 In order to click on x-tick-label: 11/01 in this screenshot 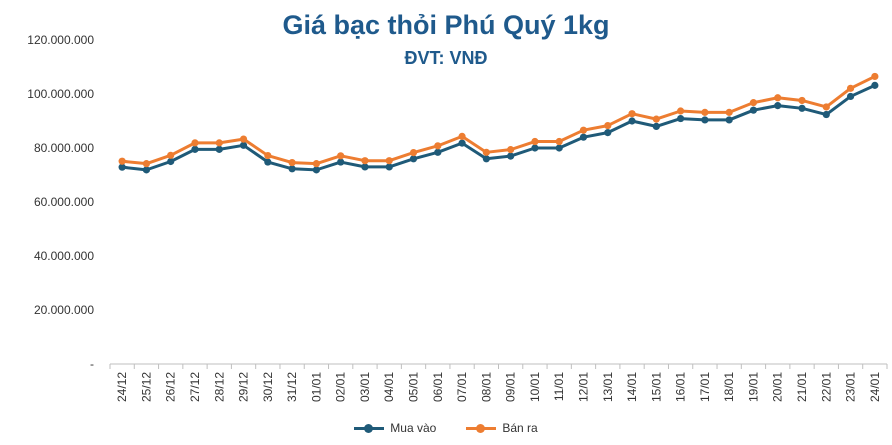, I will do `click(559, 386)`.